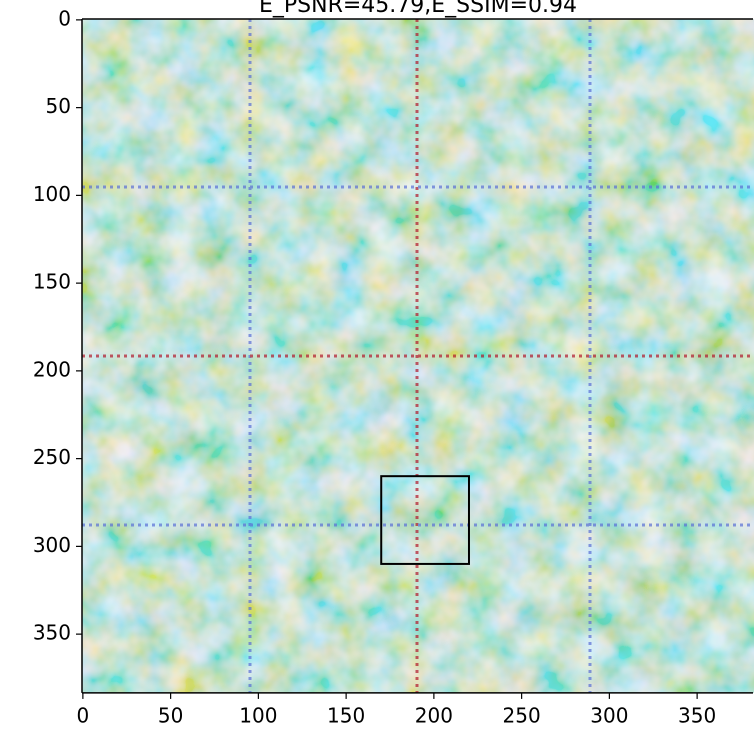 The height and width of the screenshot is (737, 754). What do you see at coordinates (52, 545) in the screenshot?
I see `y-tick-label: 300` at bounding box center [52, 545].